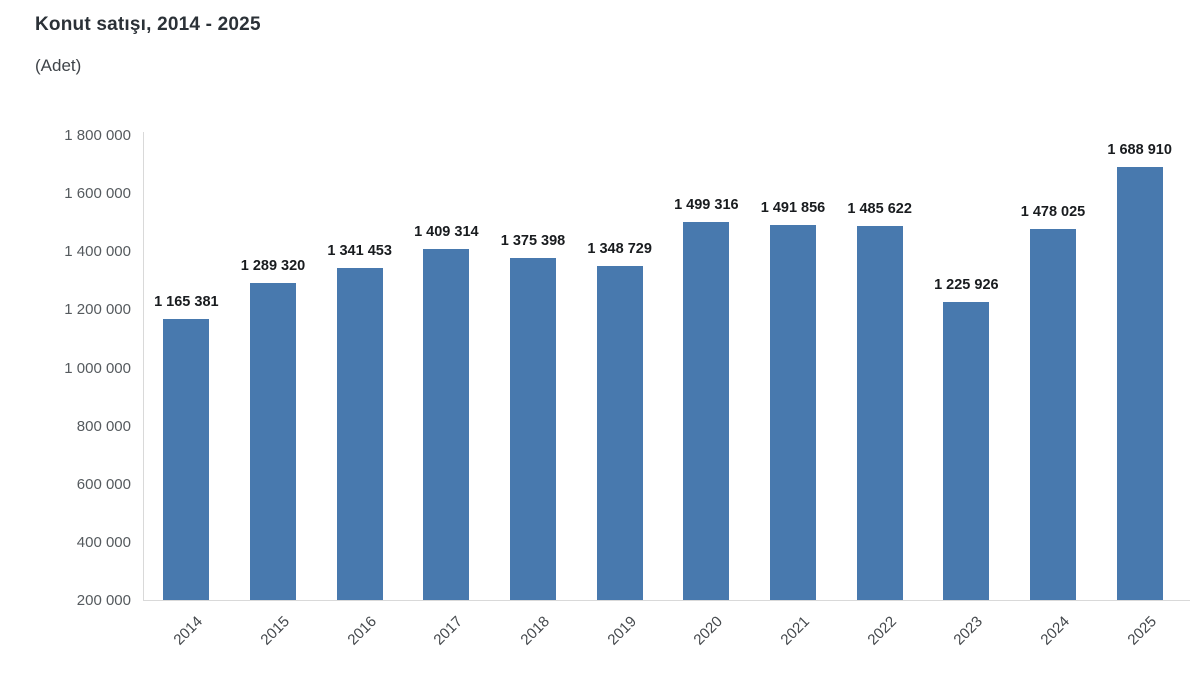 Image resolution: width=1200 pixels, height=681 pixels. Describe the element at coordinates (533, 241) in the screenshot. I see `bar-value-label: 1 375 398` at that location.